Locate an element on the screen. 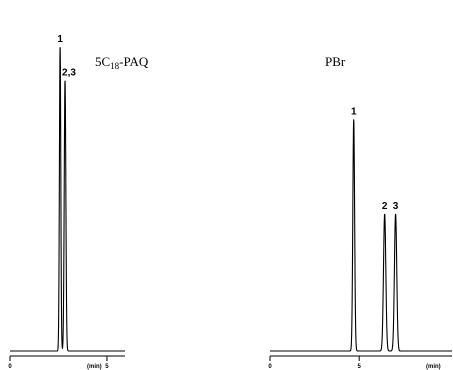 The image size is (453, 370). panel-right-peak-labels: 1 2 3 is located at coordinates (375, 159).